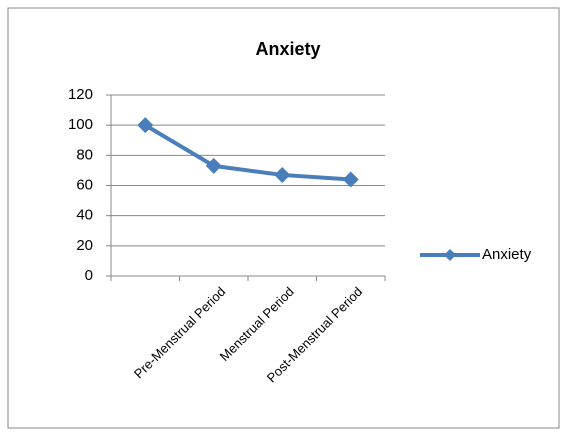 The image size is (568, 439). I want to click on y-tick-label: 20, so click(84, 245).